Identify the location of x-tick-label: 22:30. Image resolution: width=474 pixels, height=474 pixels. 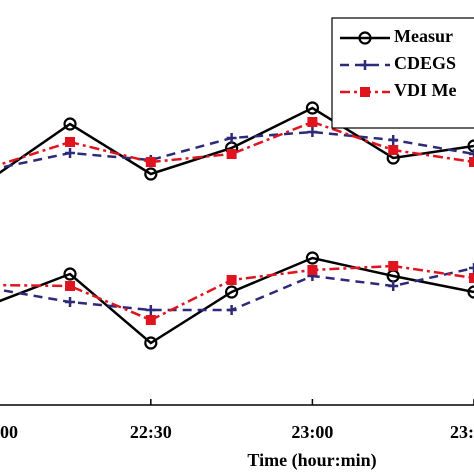
(151, 432).